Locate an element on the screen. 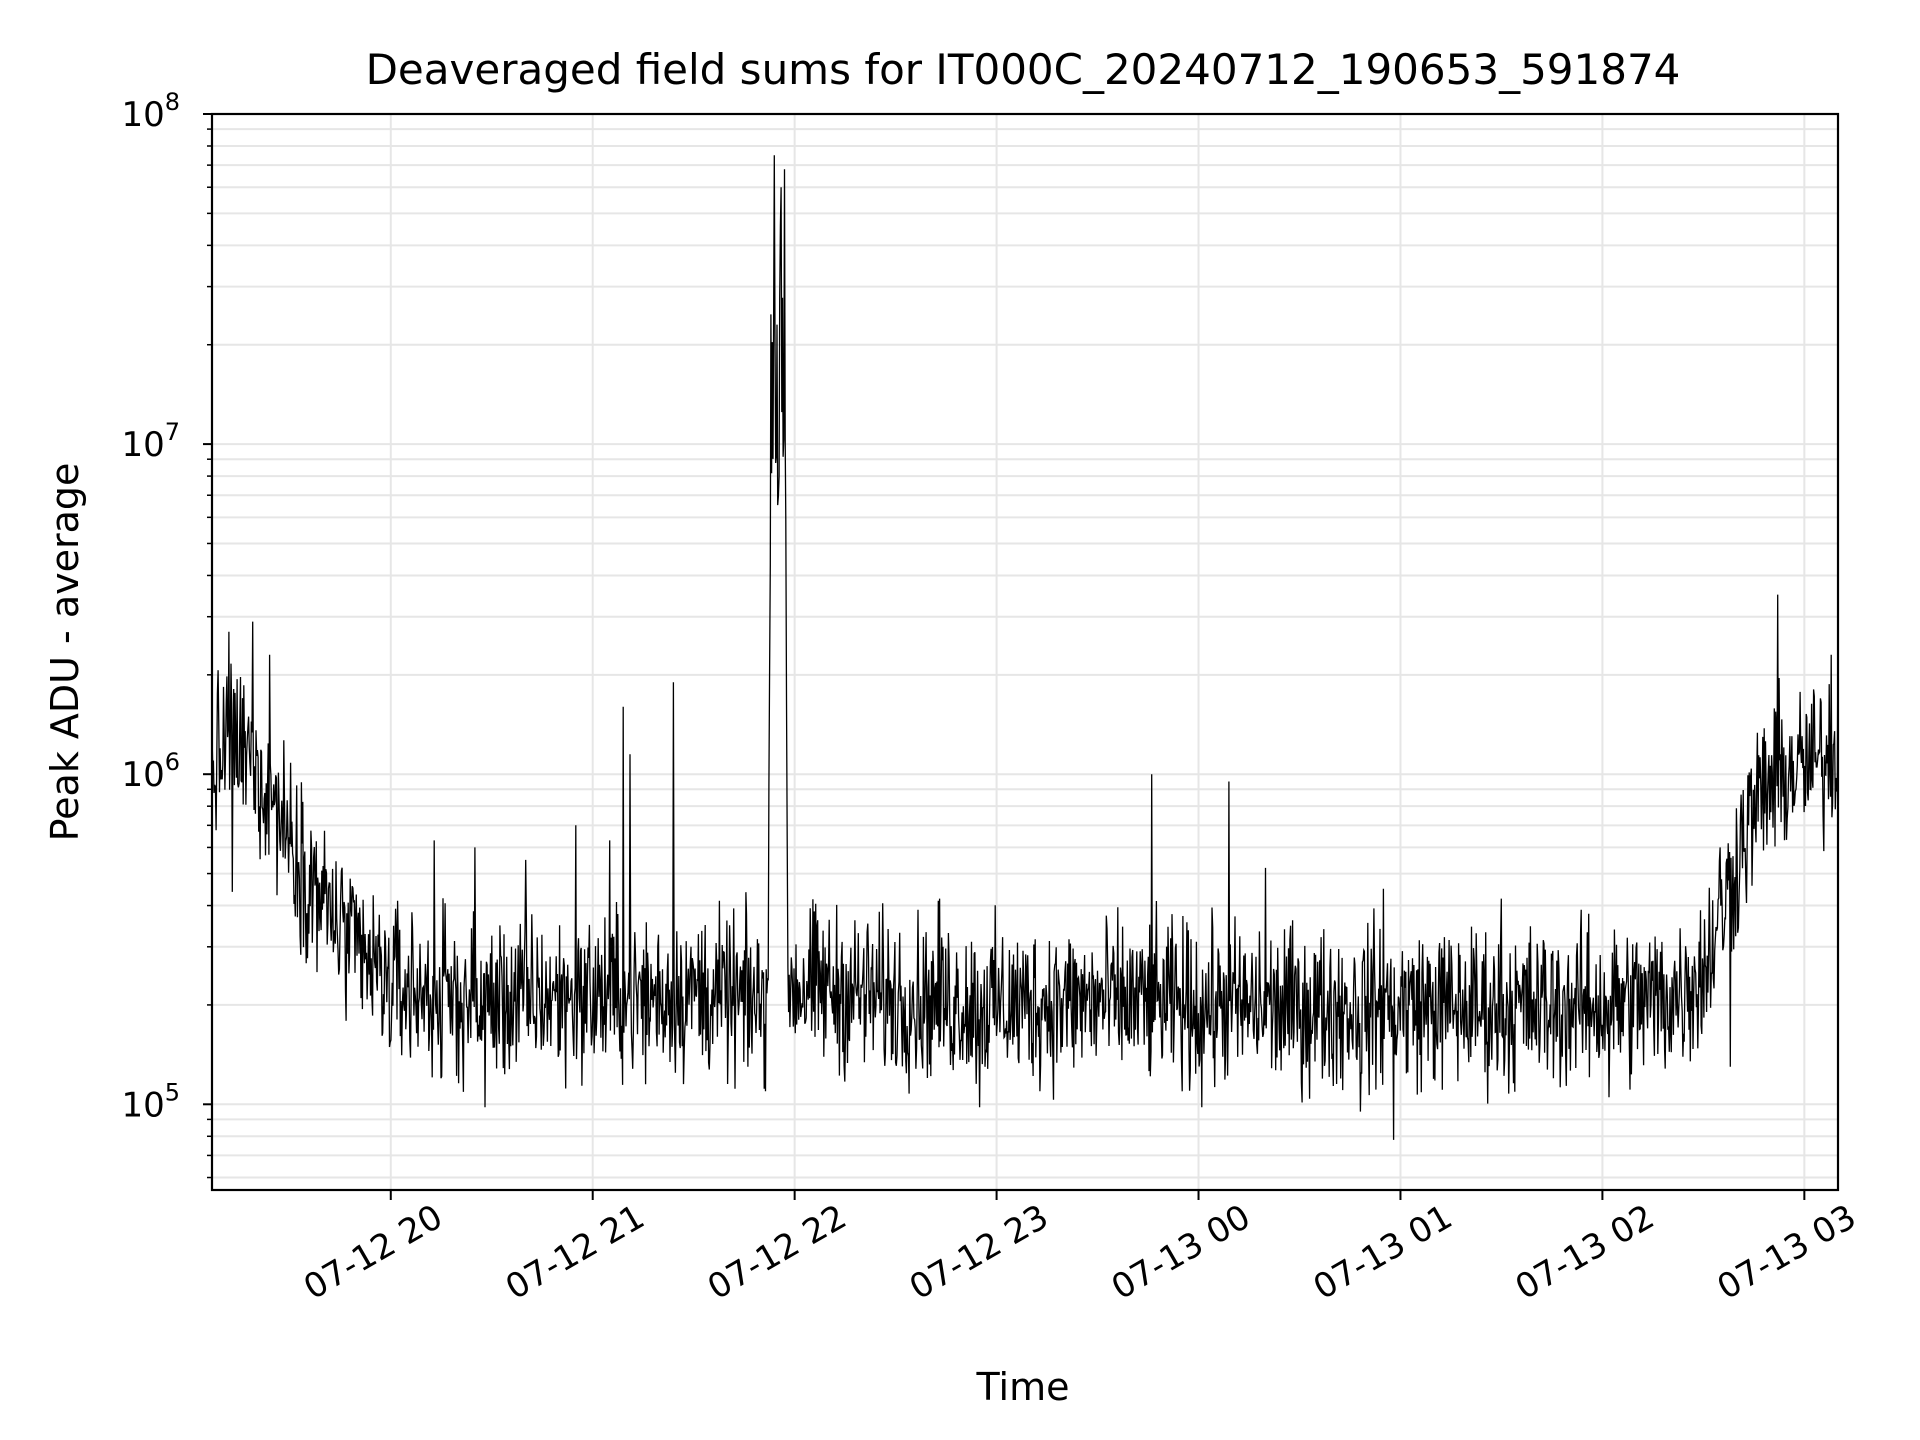 Image resolution: width=1920 pixels, height=1440 pixels. y-tick-label: 10⁵ is located at coordinates (150, 1101).